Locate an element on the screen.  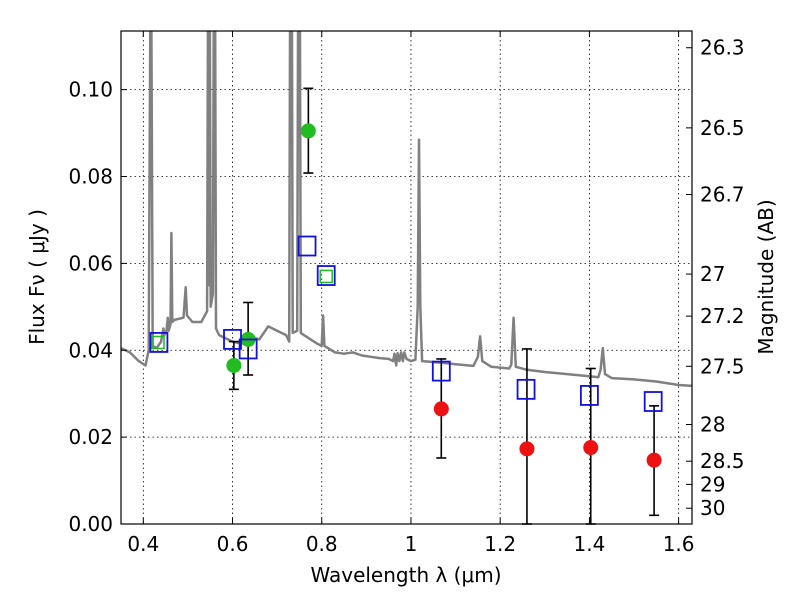
x-tick-label: 0.4 is located at coordinates (143, 544).